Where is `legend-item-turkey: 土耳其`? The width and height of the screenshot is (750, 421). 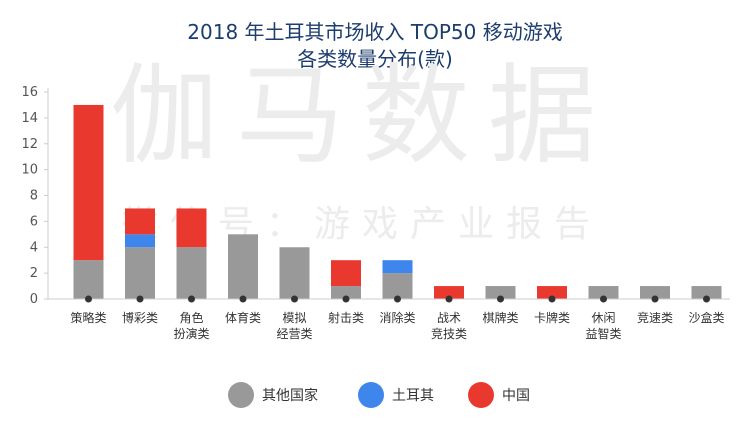
legend-item-turkey: 土耳其 is located at coordinates (396, 395).